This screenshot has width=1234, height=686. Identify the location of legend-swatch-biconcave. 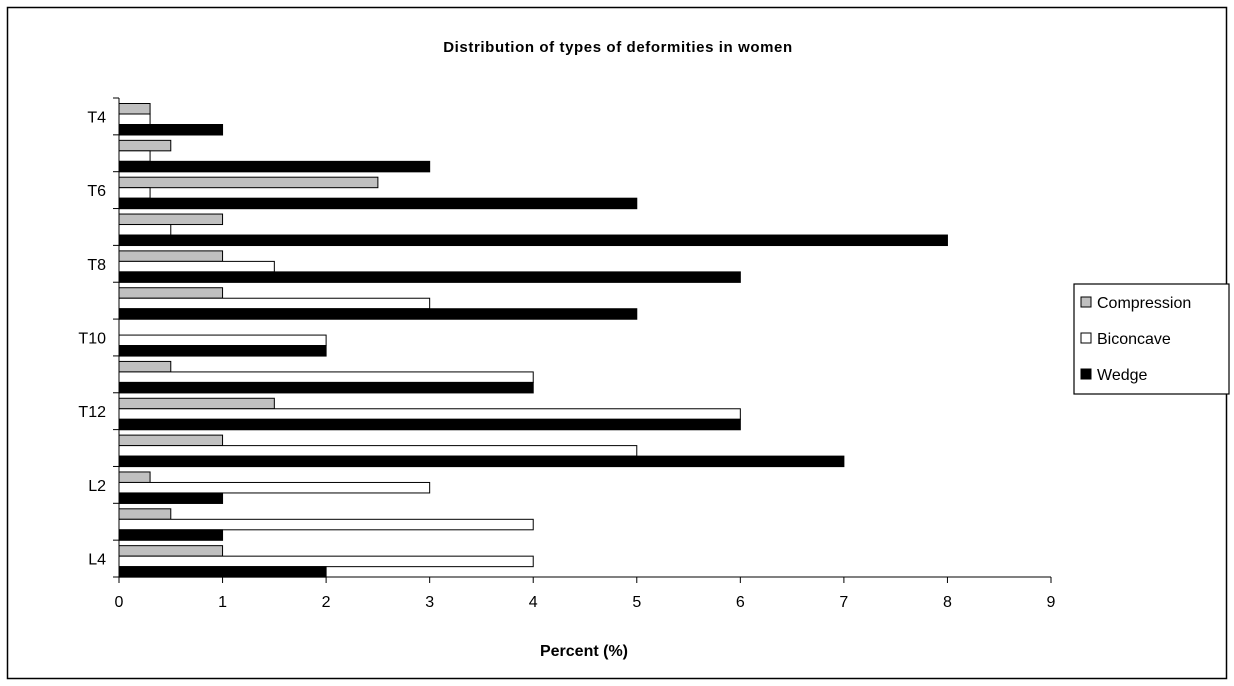
(1086, 338).